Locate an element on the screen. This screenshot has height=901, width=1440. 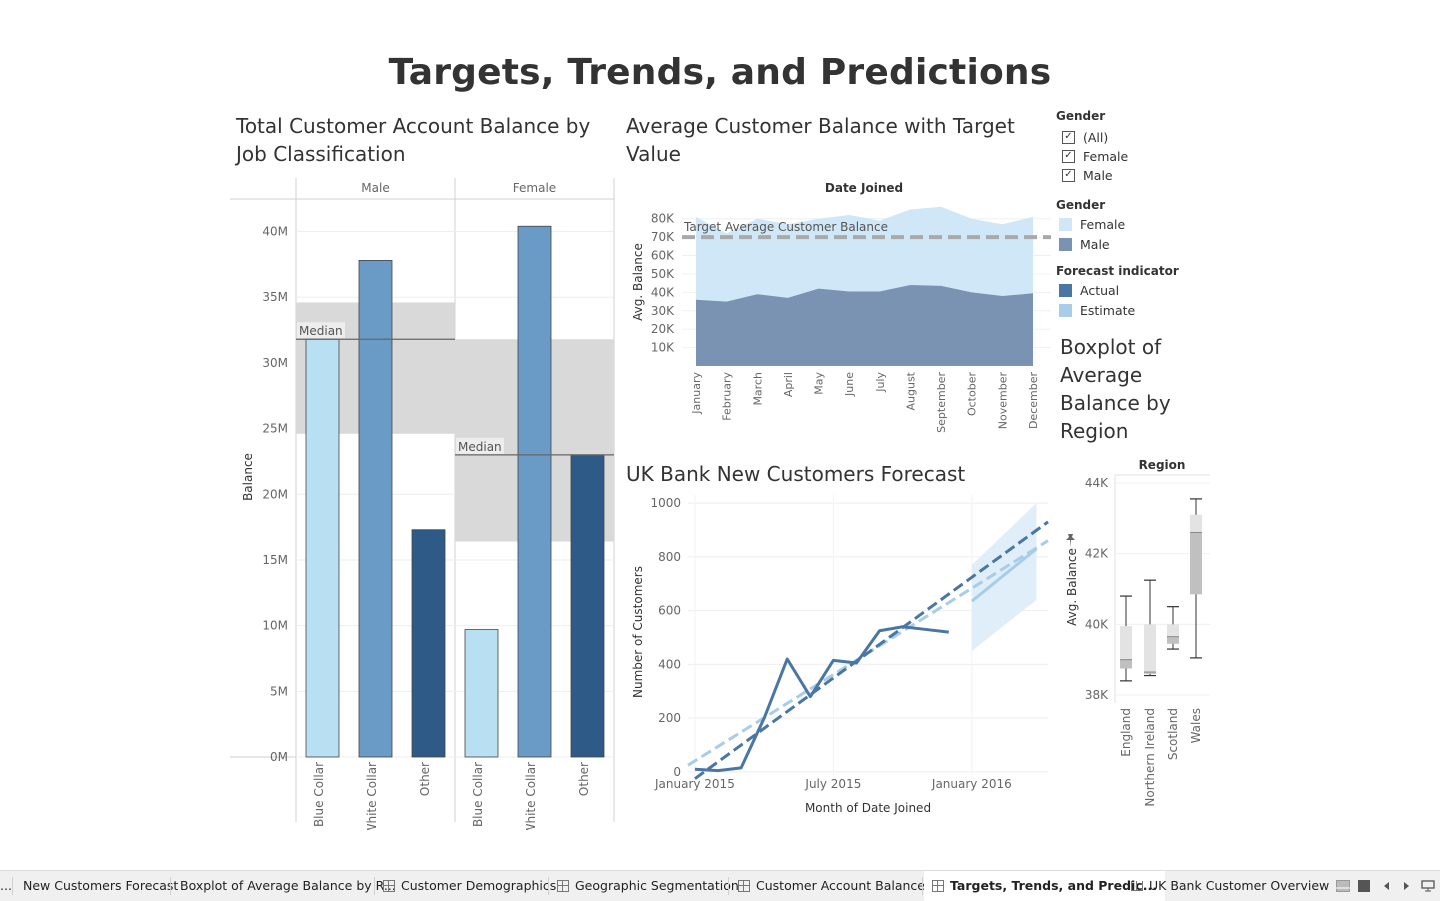
y-tick-label: 10K is located at coordinates (663, 348).